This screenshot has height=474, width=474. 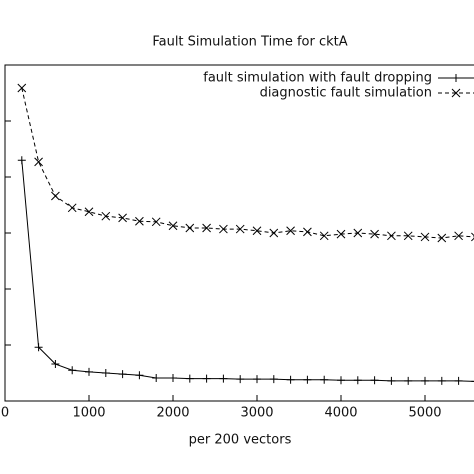 I want to click on x-tick-label: 3000, so click(x=256, y=413).